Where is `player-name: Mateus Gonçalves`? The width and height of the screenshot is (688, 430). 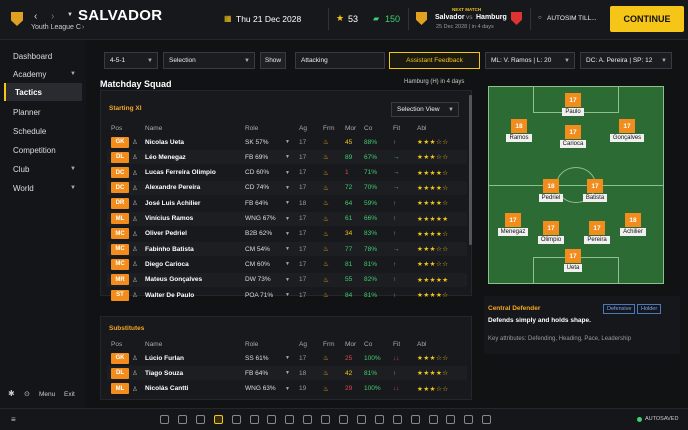 player-name: Mateus Gonçalves is located at coordinates (174, 280).